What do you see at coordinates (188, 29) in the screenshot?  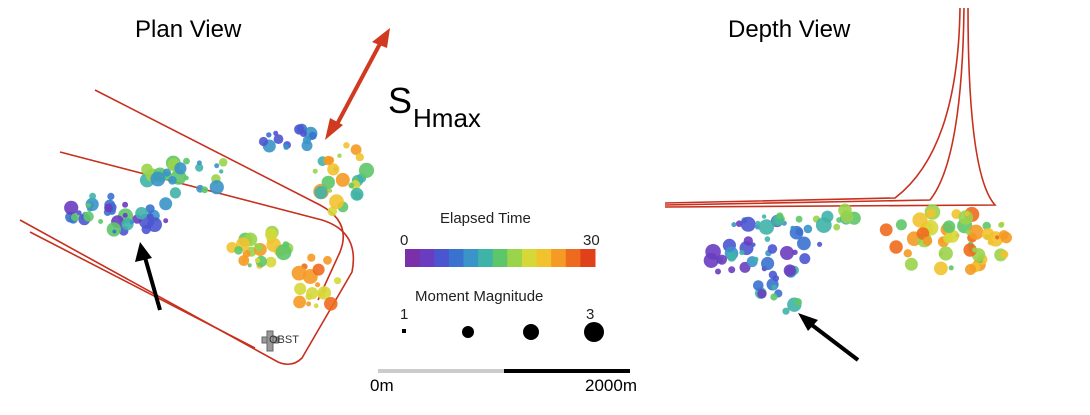 I see `plan-view-title: Plan View` at bounding box center [188, 29].